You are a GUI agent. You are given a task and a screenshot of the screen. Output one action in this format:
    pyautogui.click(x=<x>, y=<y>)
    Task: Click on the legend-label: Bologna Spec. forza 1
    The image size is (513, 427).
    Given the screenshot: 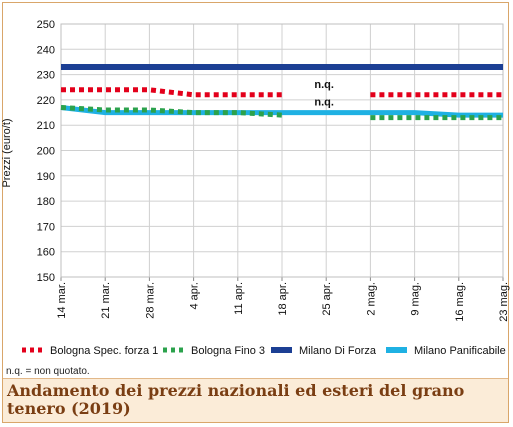 What is the action you would take?
    pyautogui.click(x=104, y=351)
    